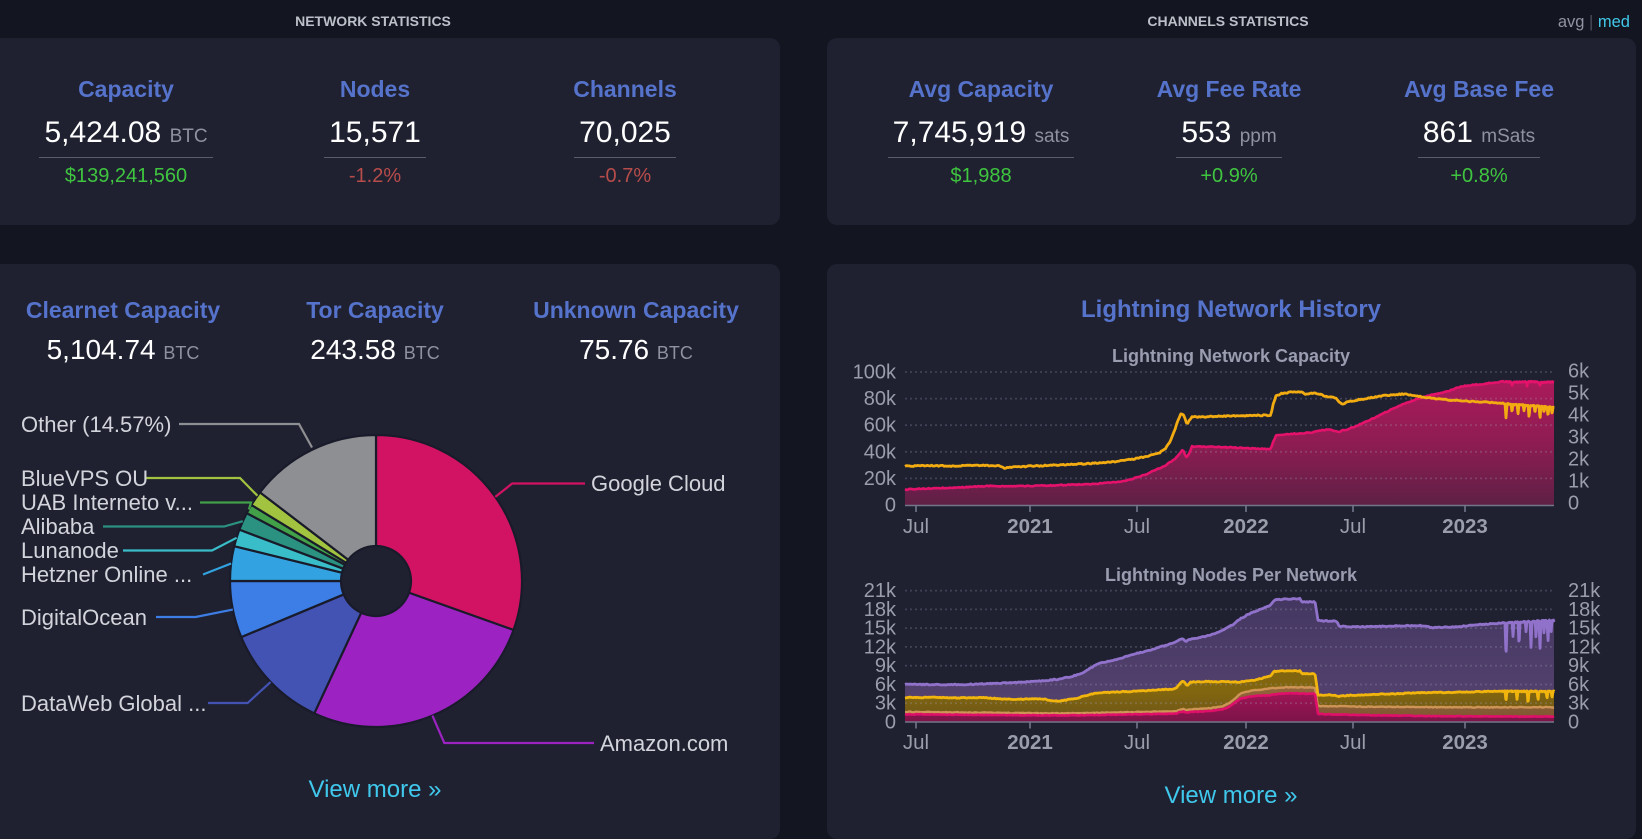 This screenshot has height=839, width=1642. I want to click on svg-text: 2k, so click(1579, 460).